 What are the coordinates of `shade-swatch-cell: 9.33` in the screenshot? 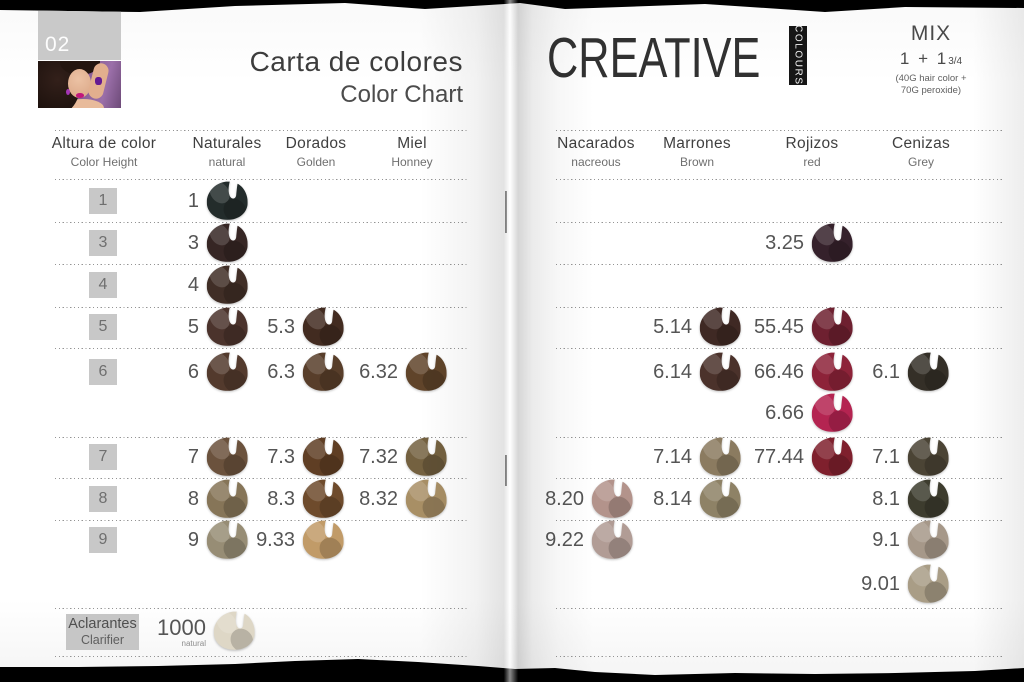 It's located at (274, 540).